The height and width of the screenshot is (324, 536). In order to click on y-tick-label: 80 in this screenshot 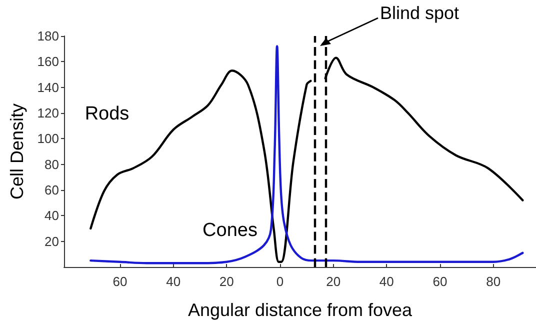, I will do `click(51, 164)`.